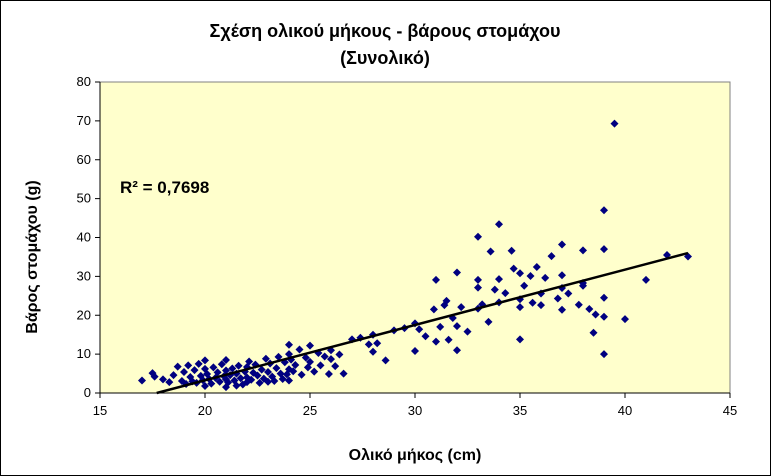  Describe the element at coordinates (385, 58) in the screenshot. I see `chart-title-line-2: (Συνολικό)` at that location.